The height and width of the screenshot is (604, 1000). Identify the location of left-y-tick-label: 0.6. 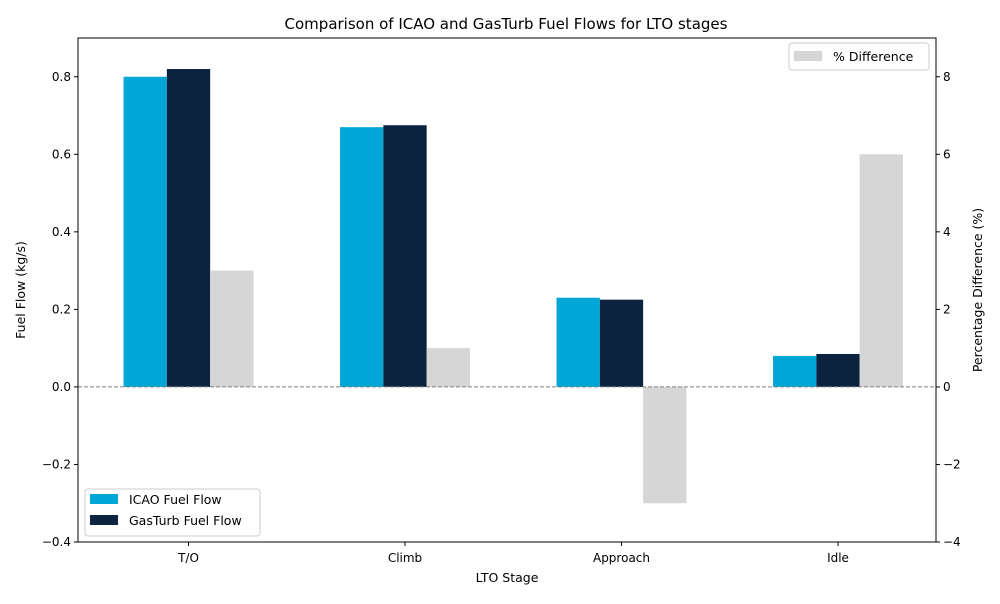
(61, 154).